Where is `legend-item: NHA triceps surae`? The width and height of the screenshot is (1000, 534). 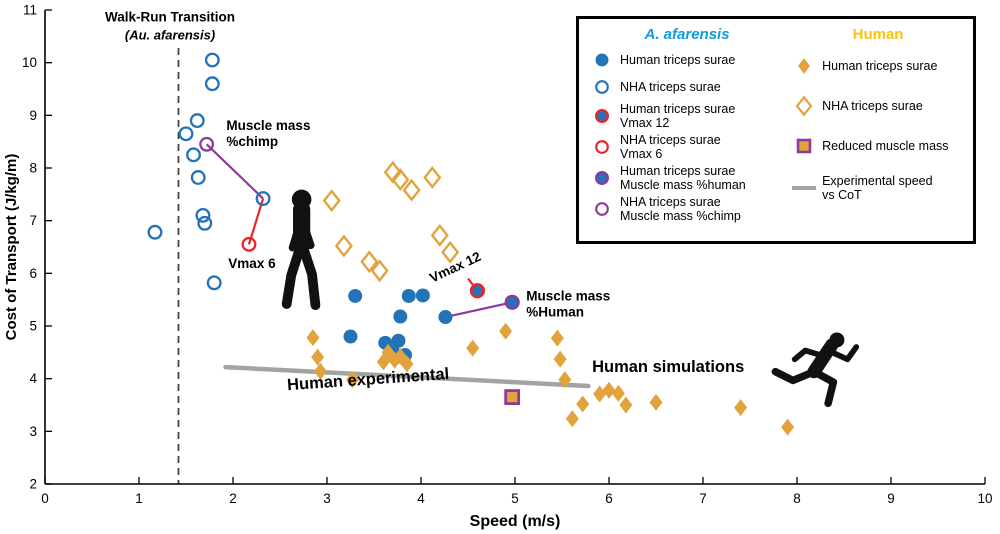 legend-item: NHA triceps surae is located at coordinates (687, 87).